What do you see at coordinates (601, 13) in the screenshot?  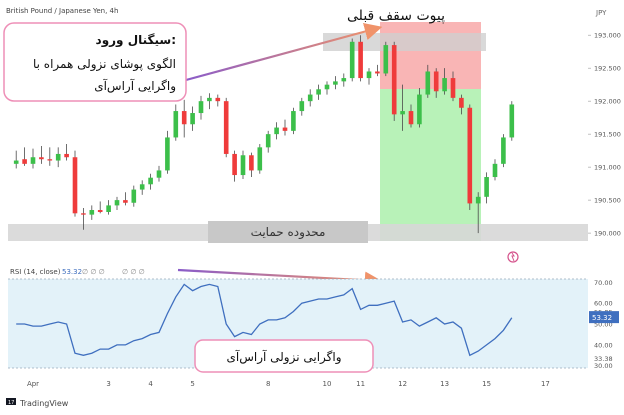 I see `currency-label: JPY` at bounding box center [601, 13].